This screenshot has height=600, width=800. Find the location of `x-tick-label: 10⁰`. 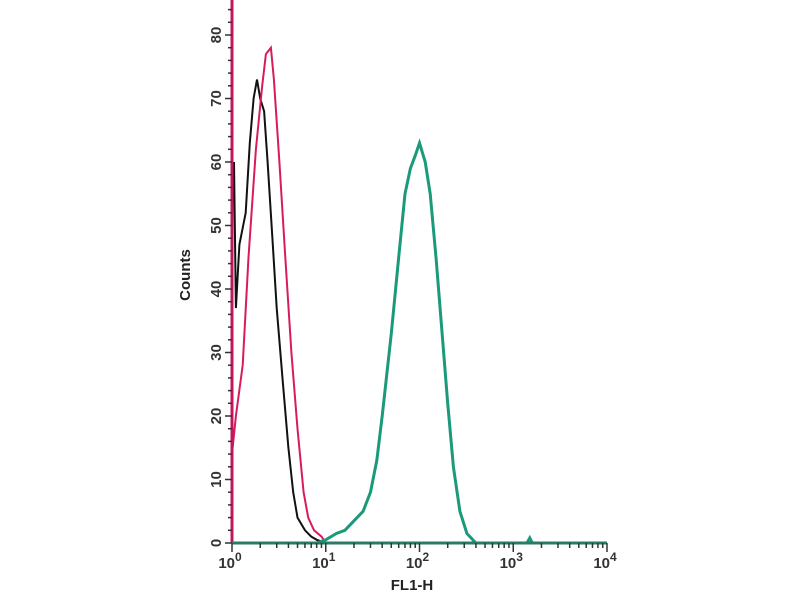

x-tick-label: 10⁰ is located at coordinates (230, 561).